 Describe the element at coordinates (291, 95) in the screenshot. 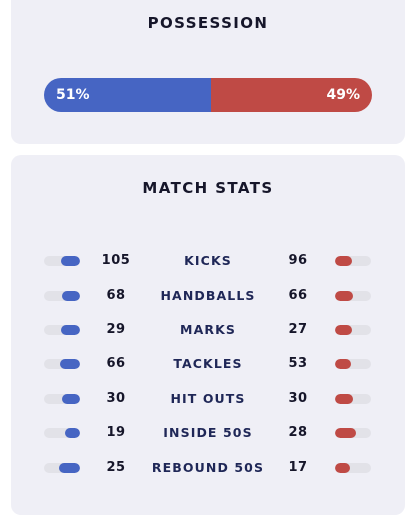

I see `possession-away-segment: 49%` at that location.